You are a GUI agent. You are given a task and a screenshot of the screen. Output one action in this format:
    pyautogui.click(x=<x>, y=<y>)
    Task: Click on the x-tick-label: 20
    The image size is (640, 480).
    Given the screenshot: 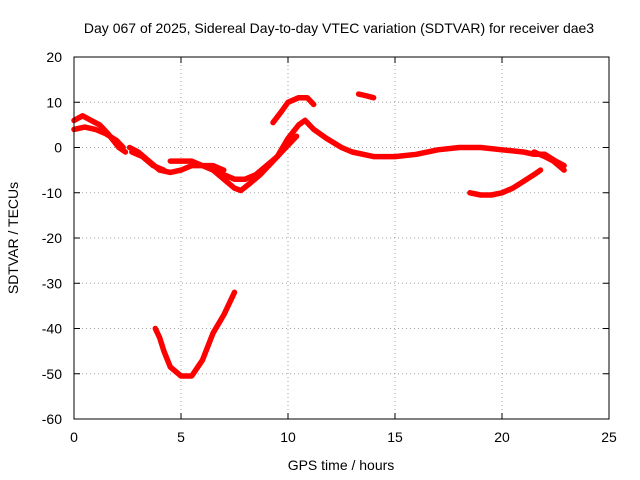 What is the action you would take?
    pyautogui.click(x=502, y=437)
    